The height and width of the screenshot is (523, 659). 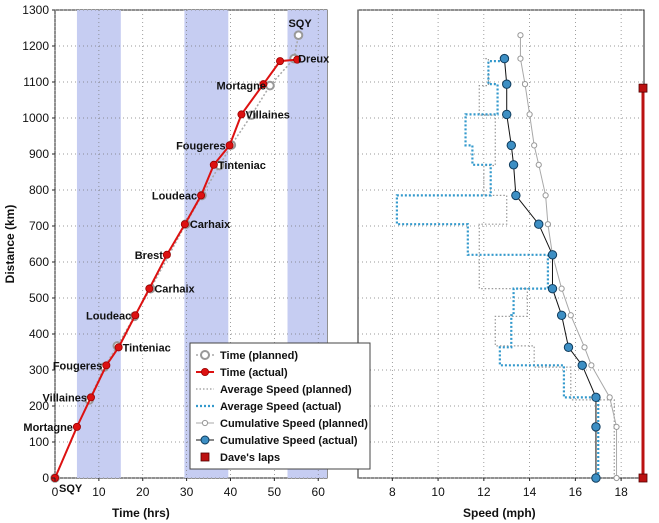 I want to click on speed-axis-title: Speed (mph), so click(x=499, y=513).